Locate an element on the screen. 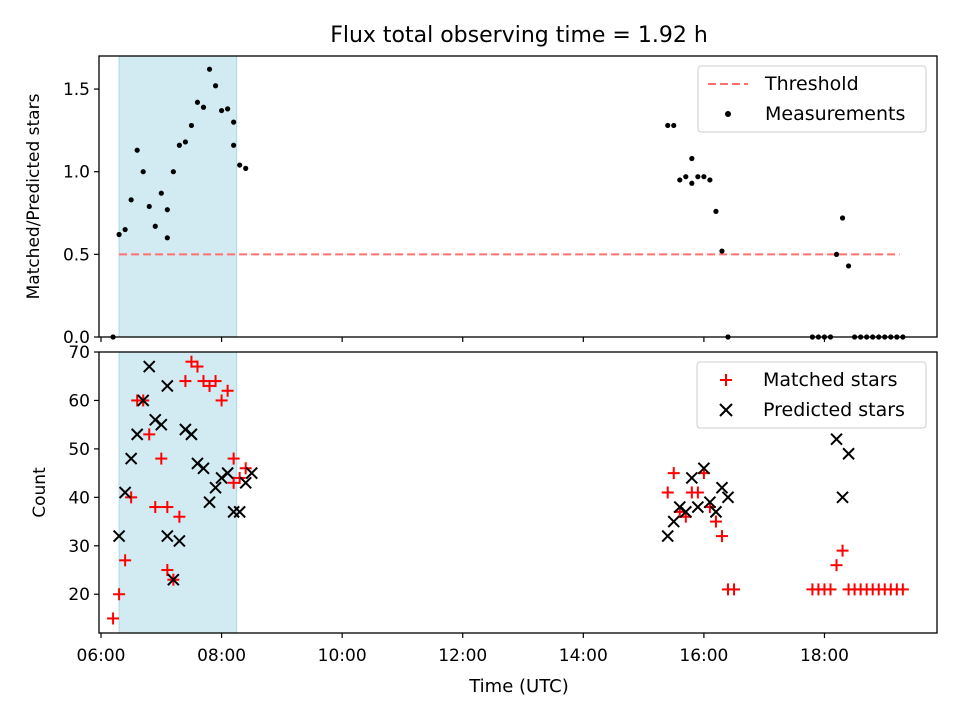 This screenshot has height=720, width=960. x-tick-label: 06:00 is located at coordinates (101, 656).